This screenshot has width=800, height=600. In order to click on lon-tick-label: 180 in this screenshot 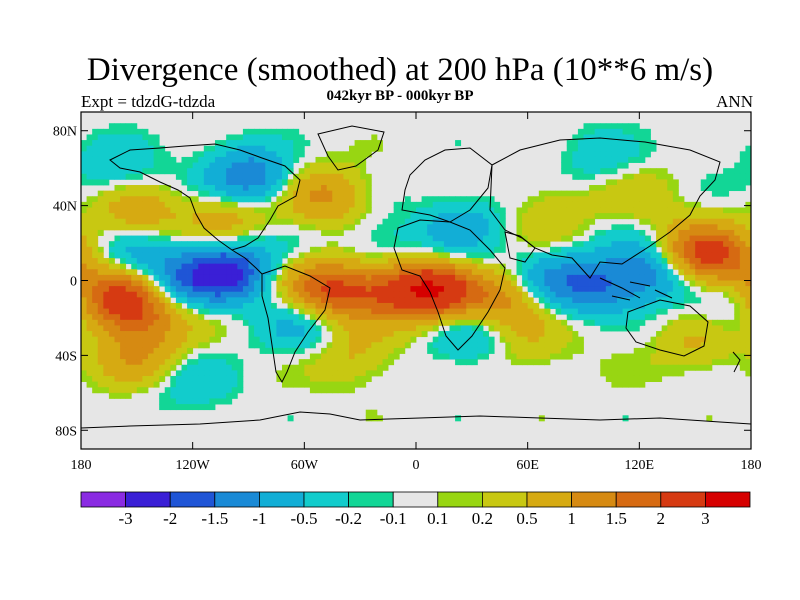, I will do `click(751, 465)`.